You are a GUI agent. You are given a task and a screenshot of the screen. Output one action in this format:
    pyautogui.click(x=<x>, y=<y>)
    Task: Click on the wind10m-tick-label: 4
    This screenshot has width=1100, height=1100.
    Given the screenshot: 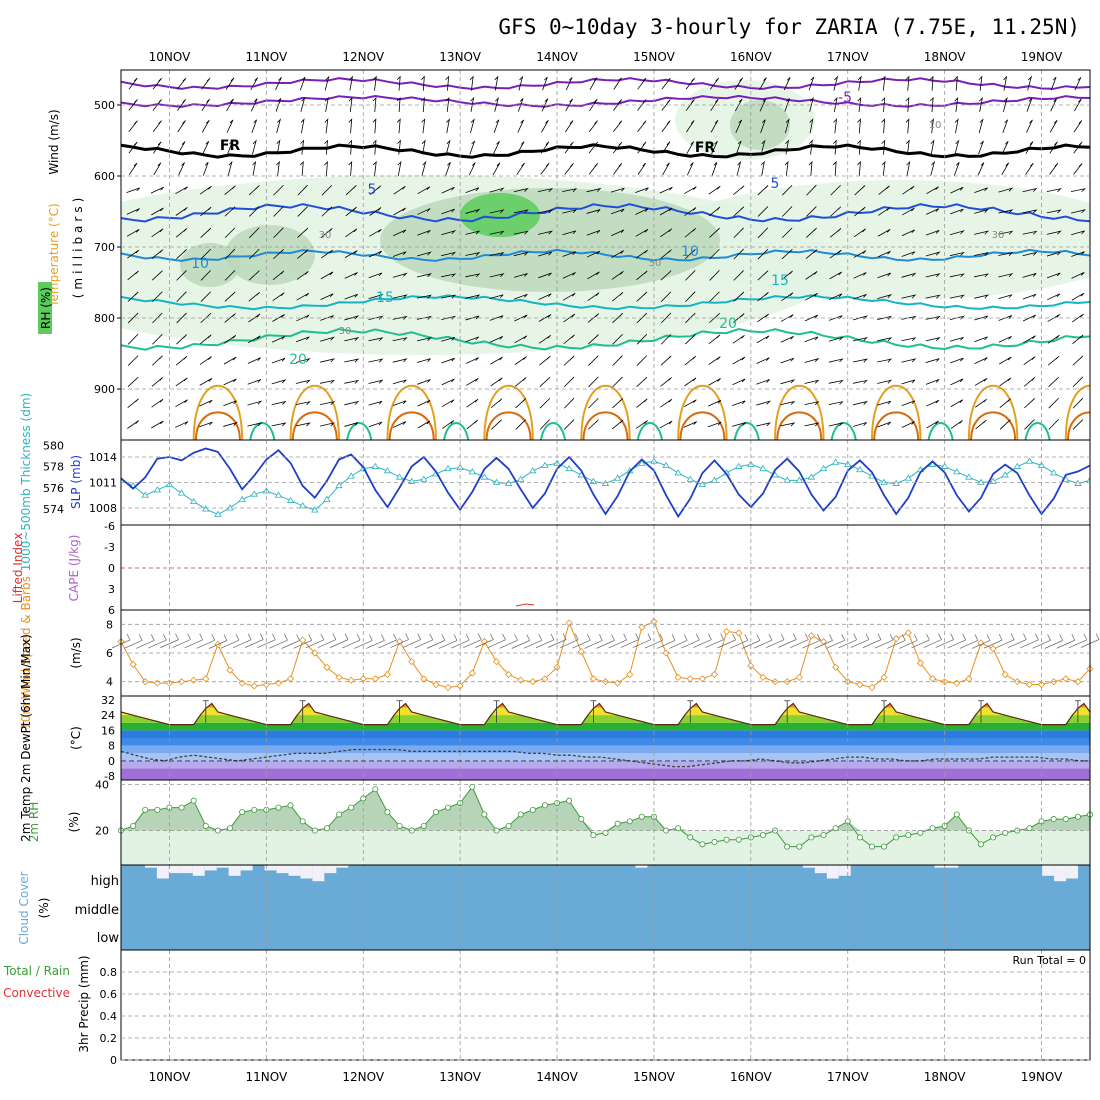 What is the action you would take?
    pyautogui.click(x=109, y=682)
    